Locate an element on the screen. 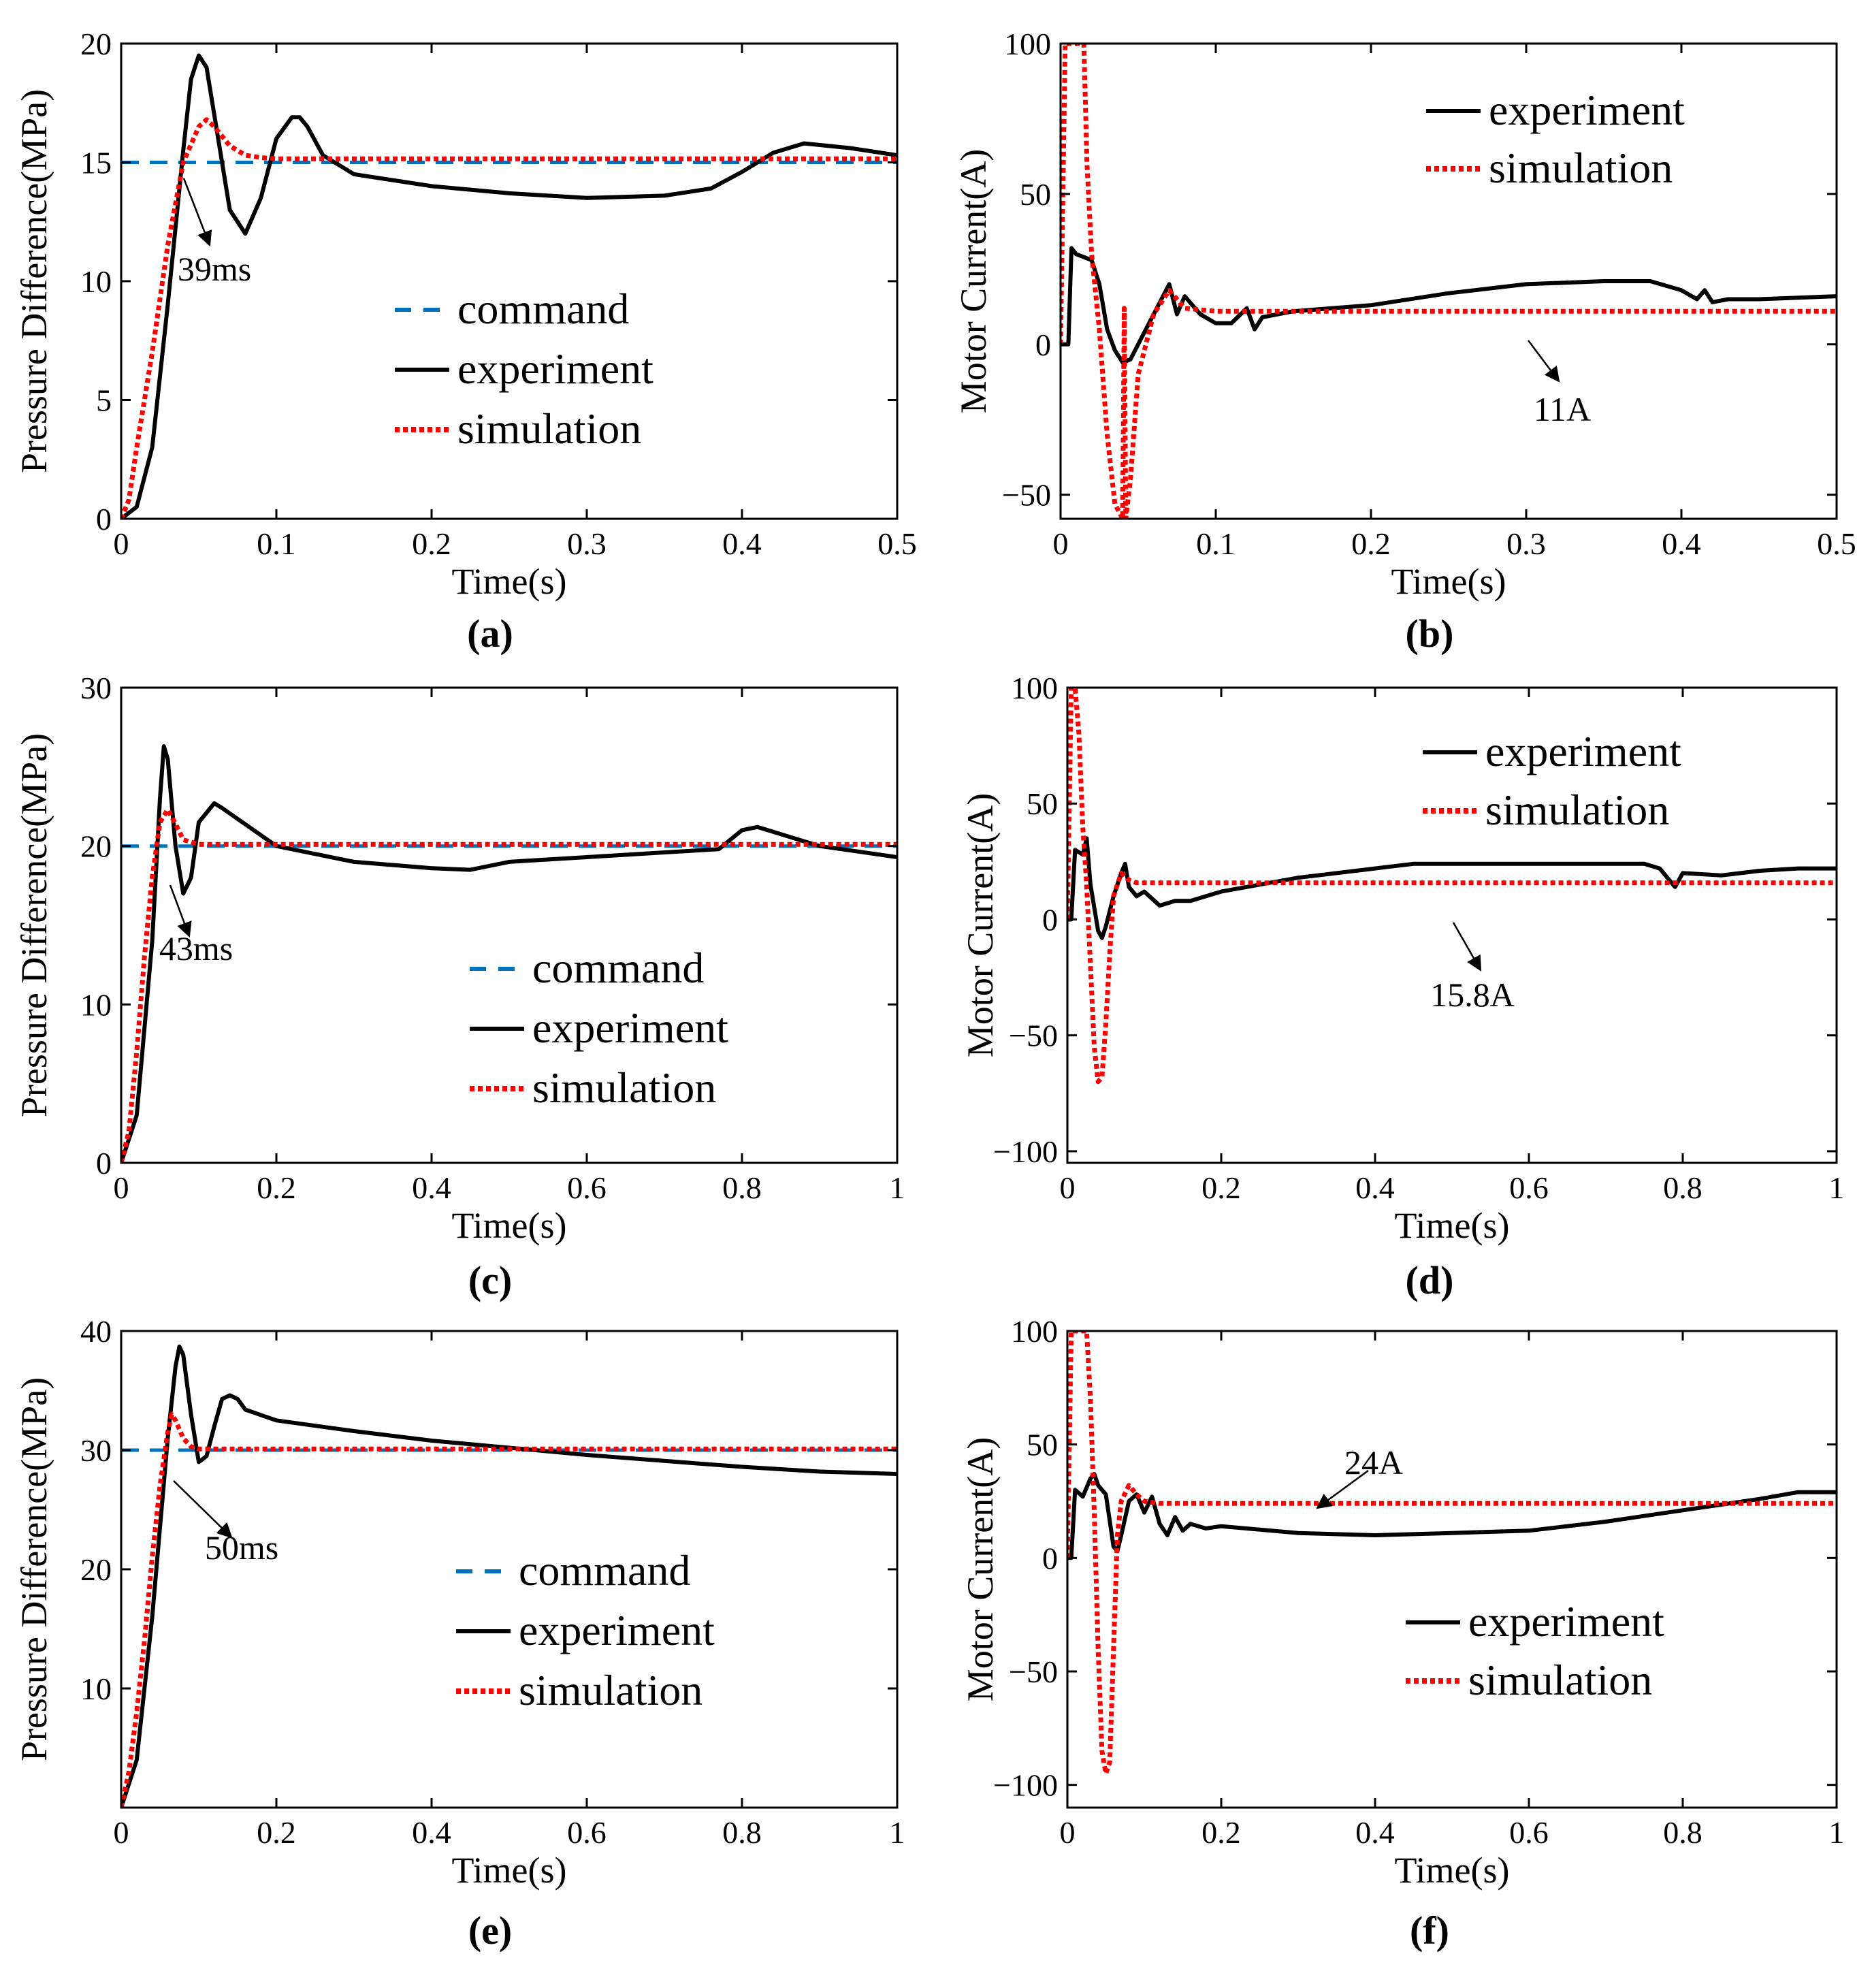 This screenshot has width=1872, height=1988. annotation-label: 39ms is located at coordinates (215, 269).